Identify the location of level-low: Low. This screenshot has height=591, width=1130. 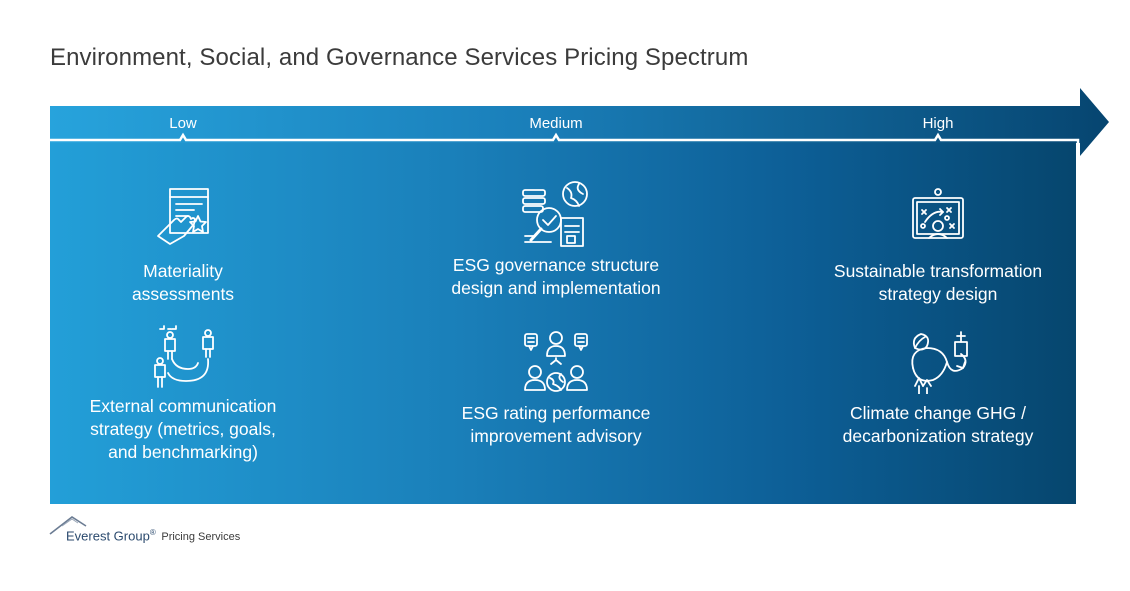
(183, 123).